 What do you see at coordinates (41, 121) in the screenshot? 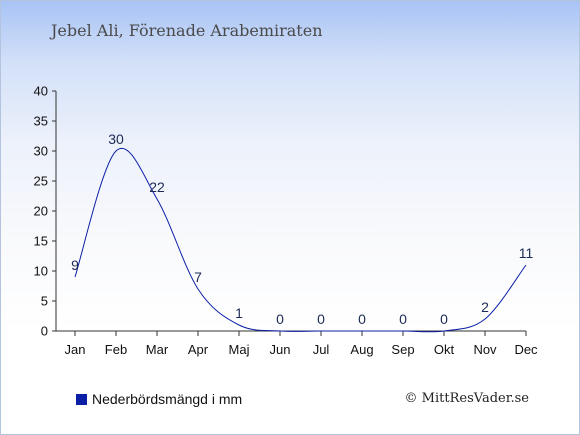
I see `y-tick-label: 35` at bounding box center [41, 121].